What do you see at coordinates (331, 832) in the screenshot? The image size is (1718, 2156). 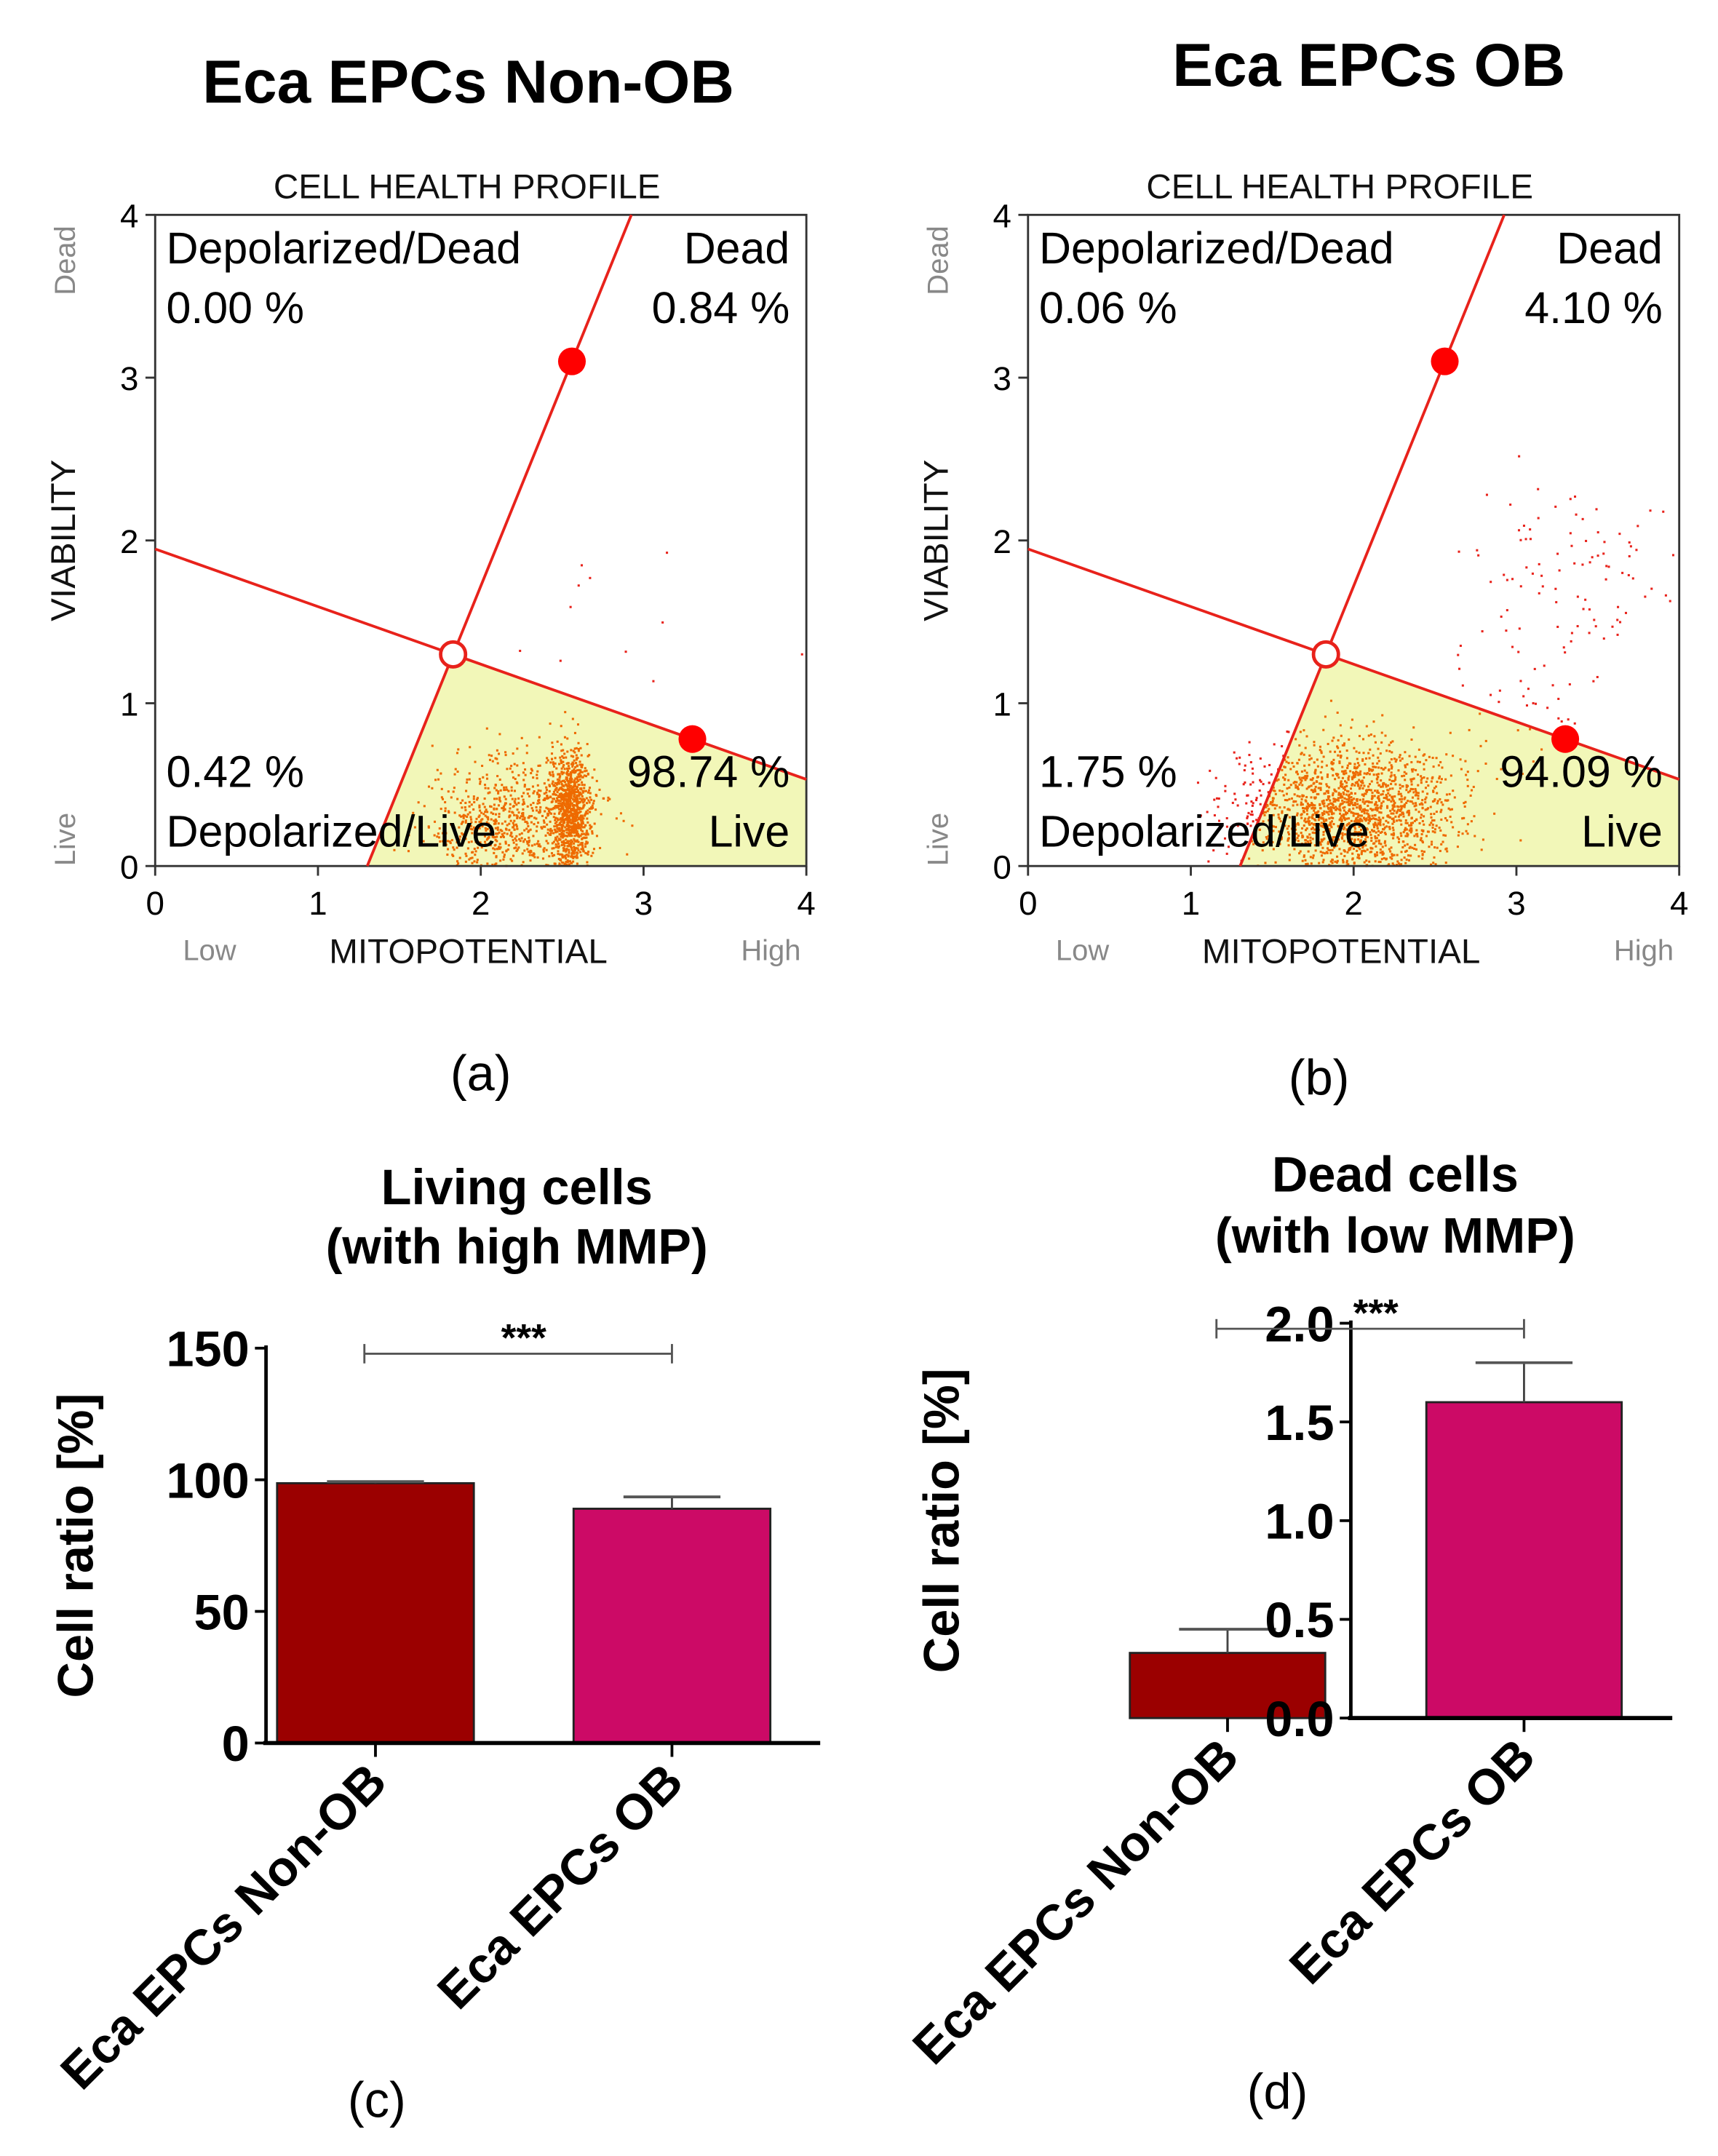 I see `quadrant-label: Depolarized/Live` at bounding box center [331, 832].